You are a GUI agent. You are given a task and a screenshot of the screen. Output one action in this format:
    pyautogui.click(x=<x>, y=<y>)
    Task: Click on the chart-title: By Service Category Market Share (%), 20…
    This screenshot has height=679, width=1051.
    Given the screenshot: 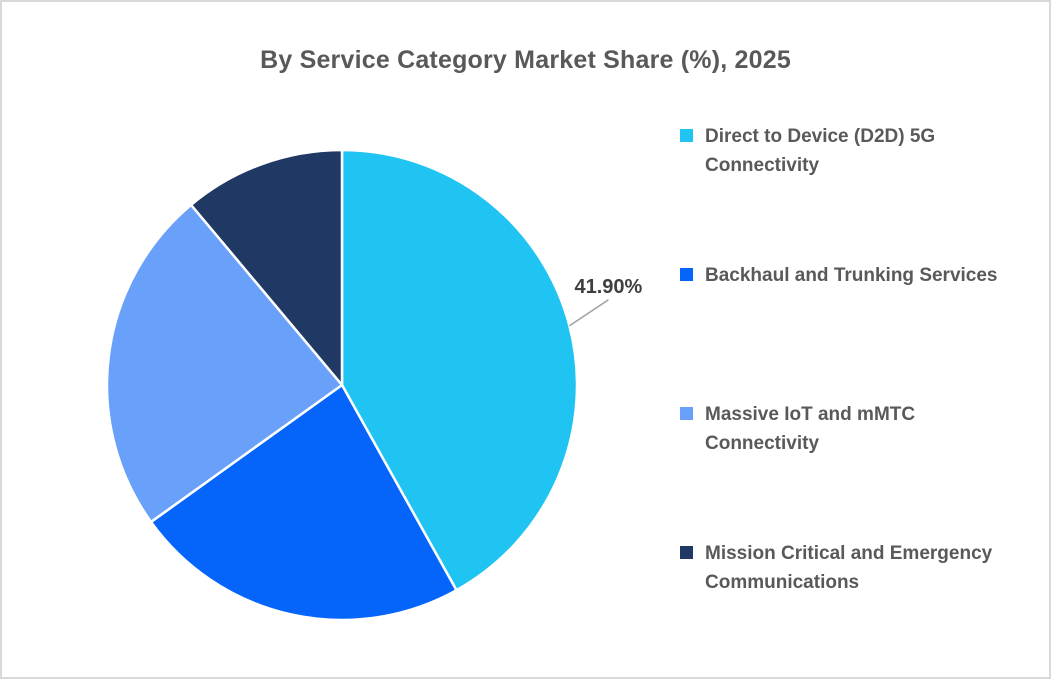 What is the action you would take?
    pyautogui.click(x=525, y=60)
    